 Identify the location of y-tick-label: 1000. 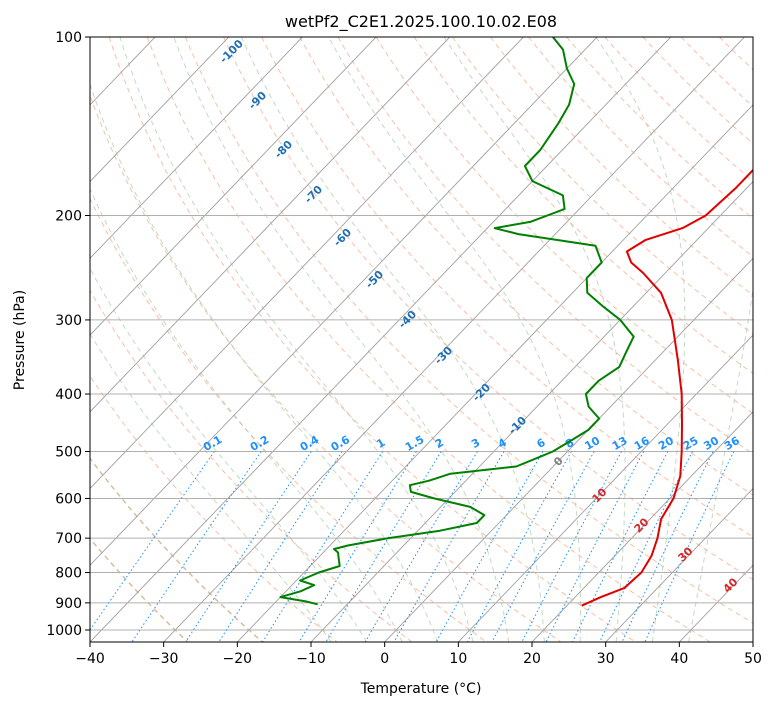
(64, 631).